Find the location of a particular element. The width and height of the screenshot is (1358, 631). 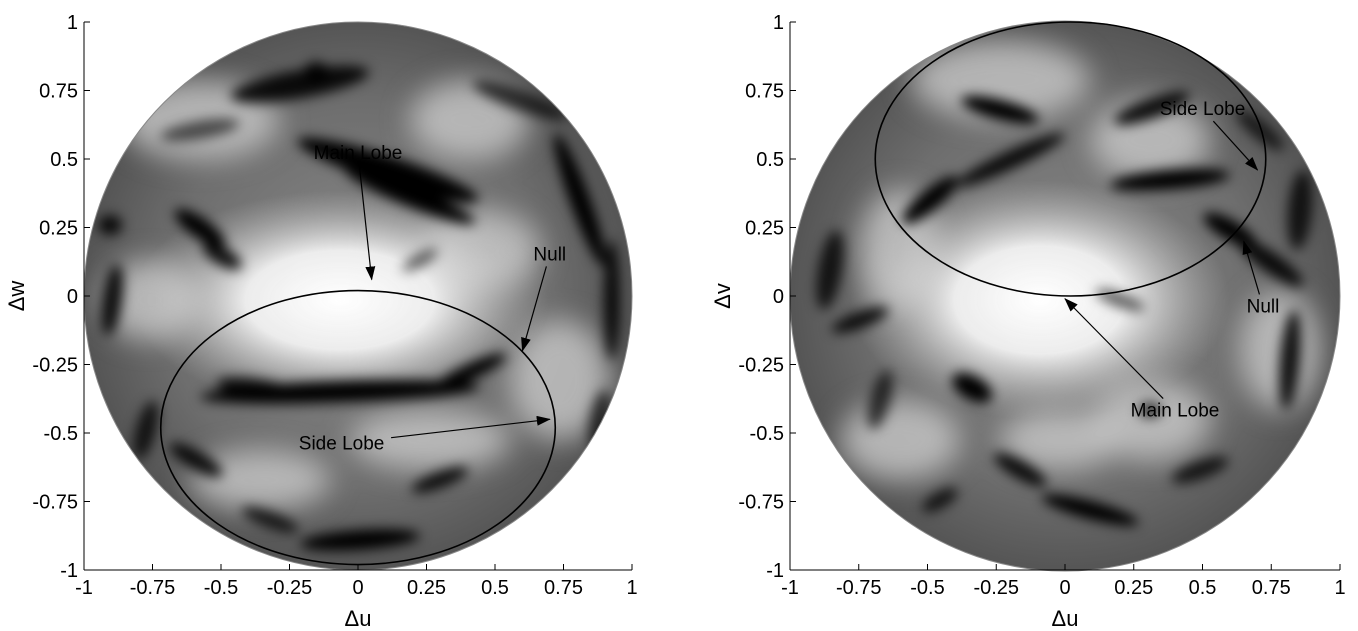

annotation: Side Lobe is located at coordinates (1209, 135).